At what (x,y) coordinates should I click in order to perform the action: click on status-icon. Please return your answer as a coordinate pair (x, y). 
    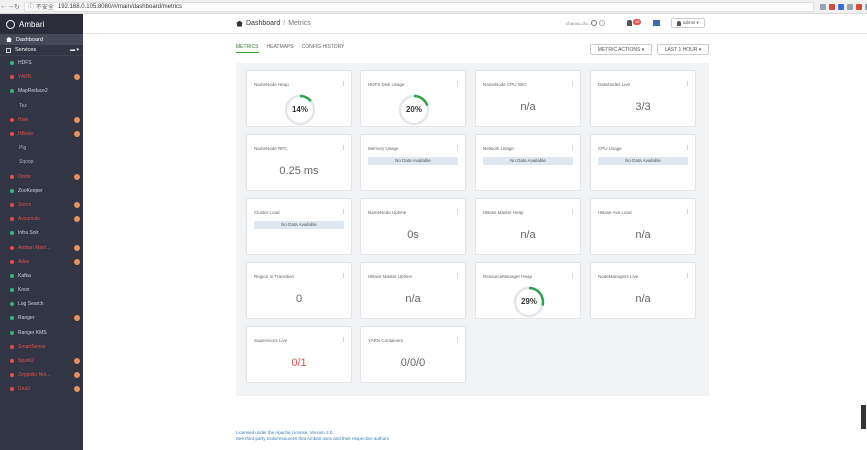
    Looking at the image, I should click on (602, 23).